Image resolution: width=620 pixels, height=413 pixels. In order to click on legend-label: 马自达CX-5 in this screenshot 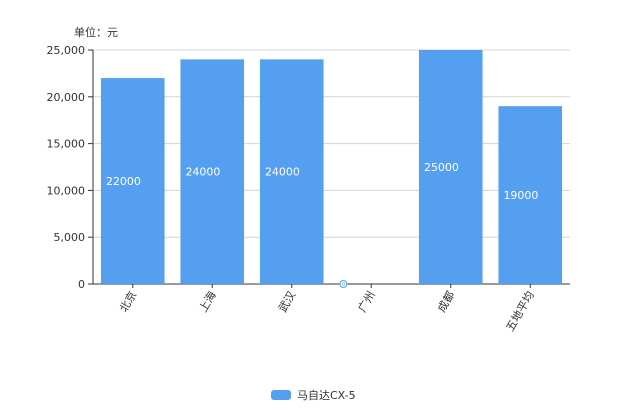, I will do `click(326, 395)`.